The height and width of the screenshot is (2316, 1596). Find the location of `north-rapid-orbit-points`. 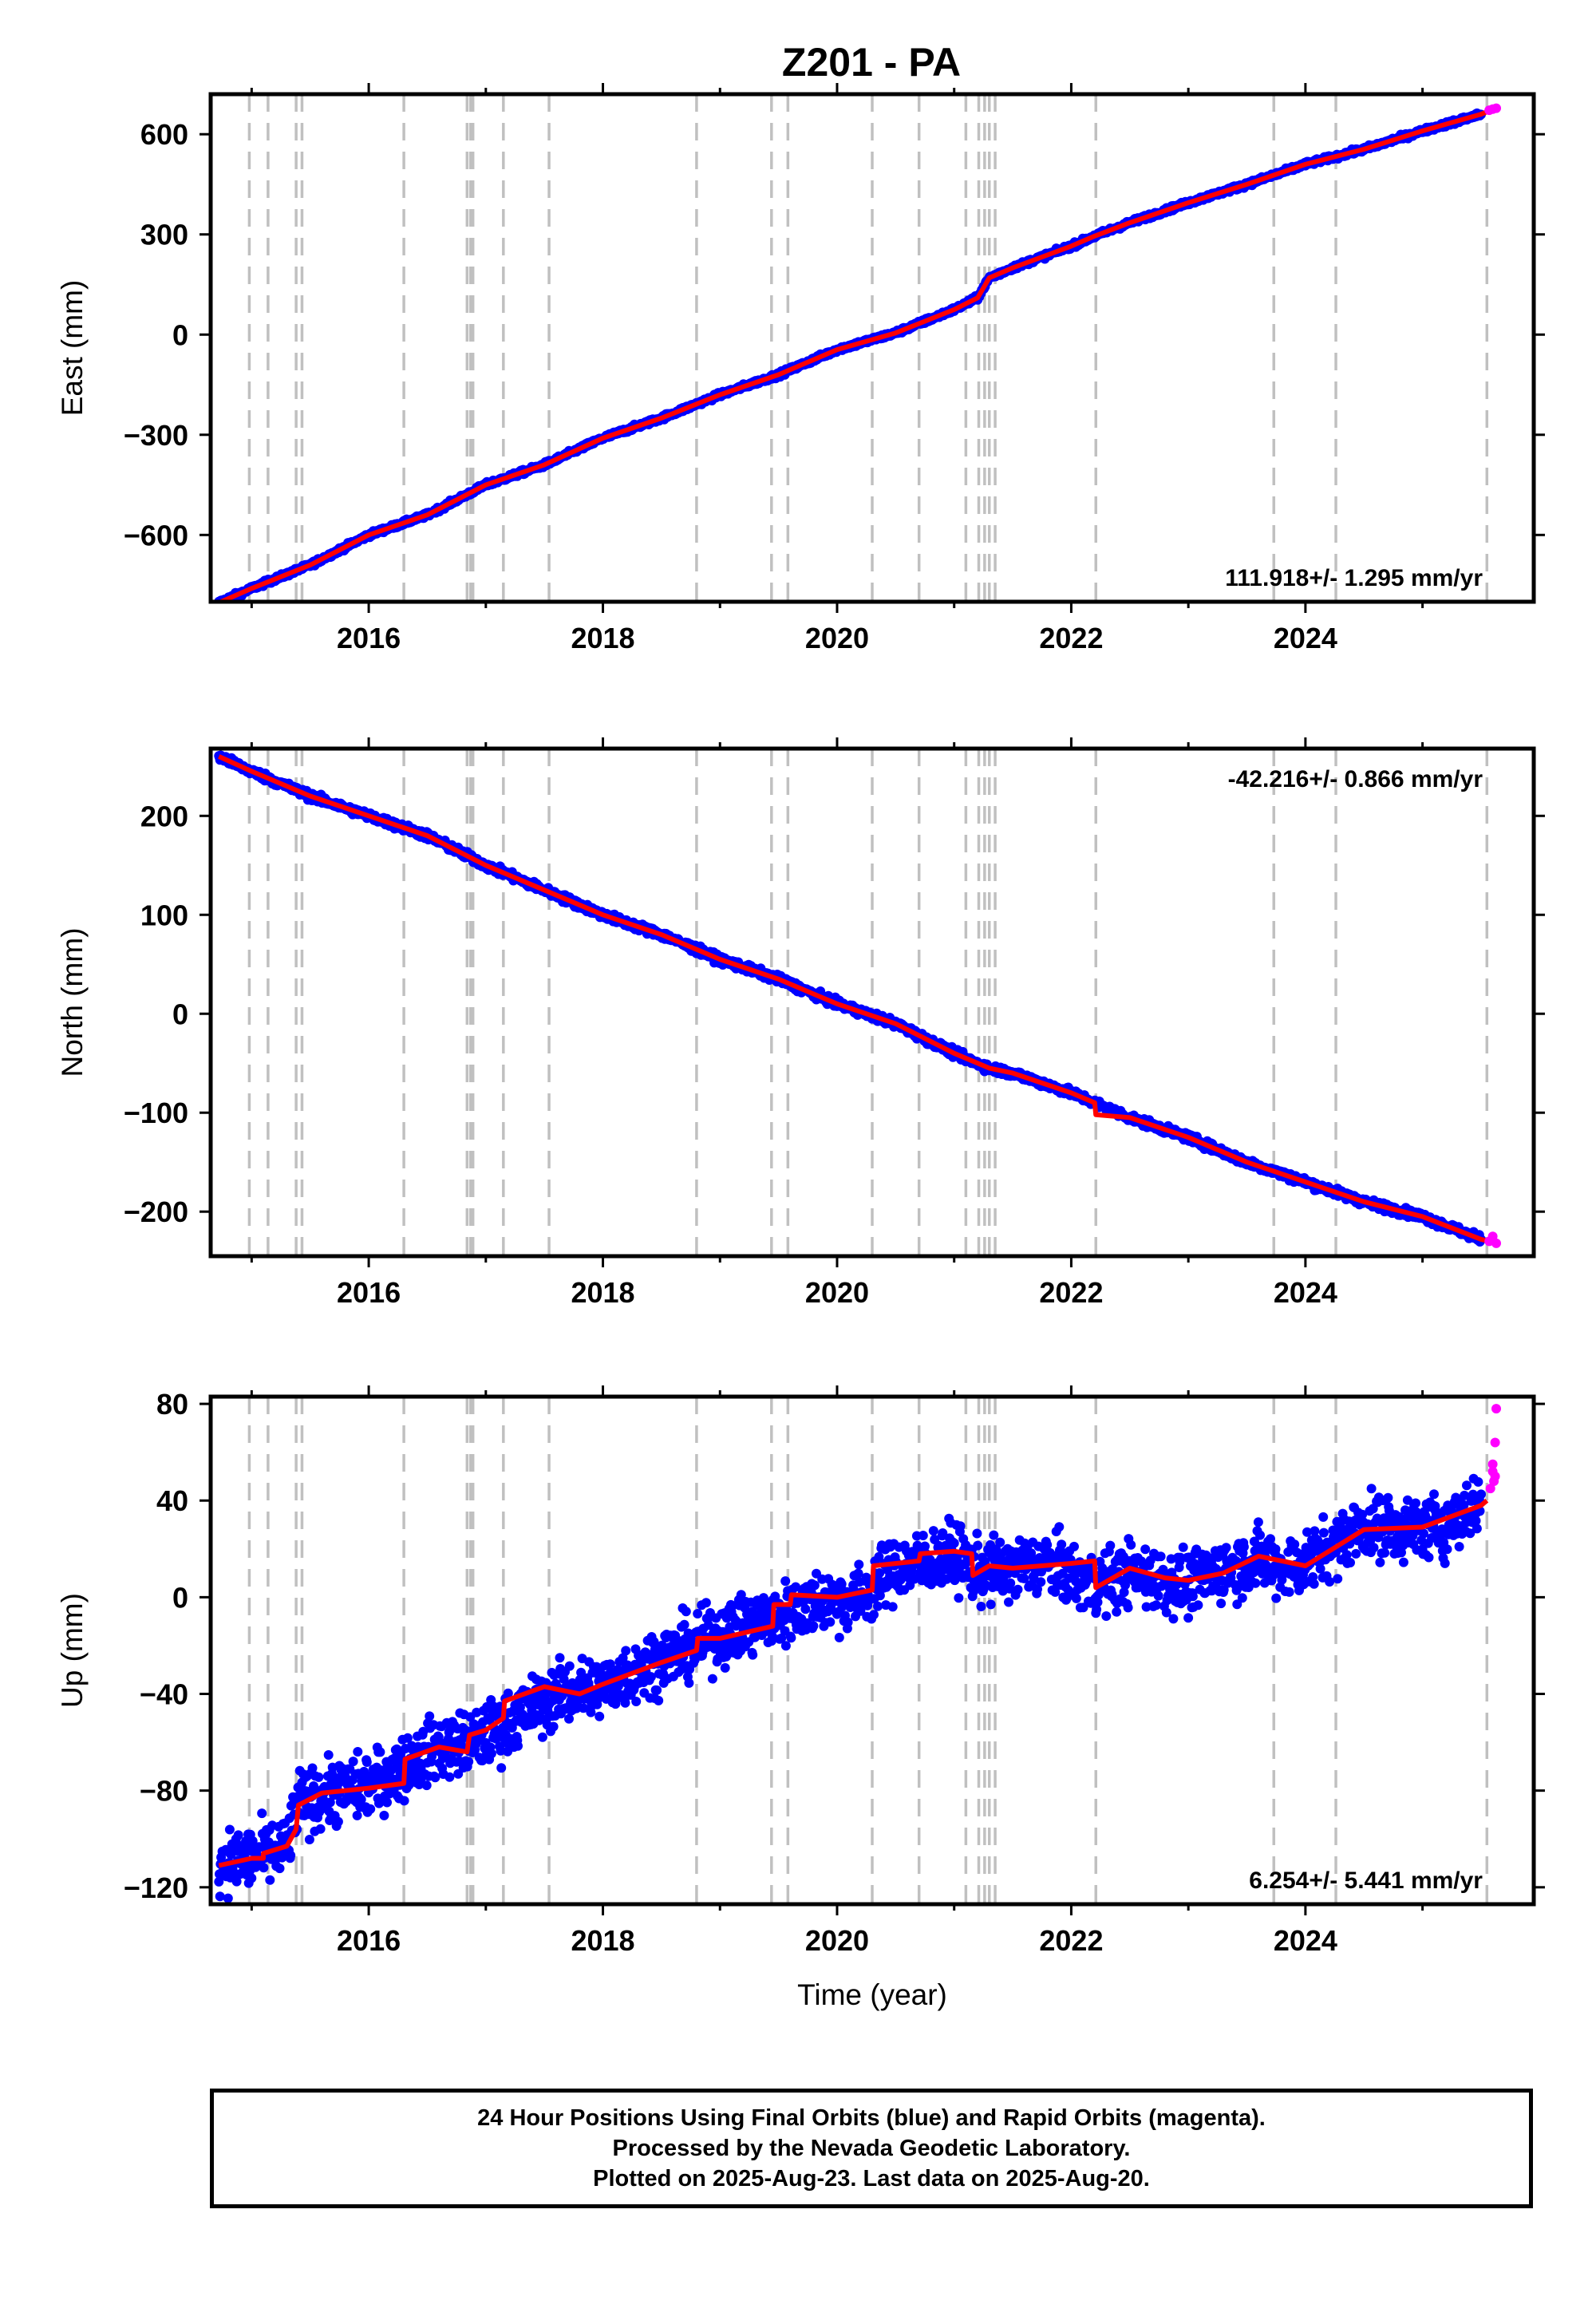

north-rapid-orbit-points is located at coordinates (1492, 1239).